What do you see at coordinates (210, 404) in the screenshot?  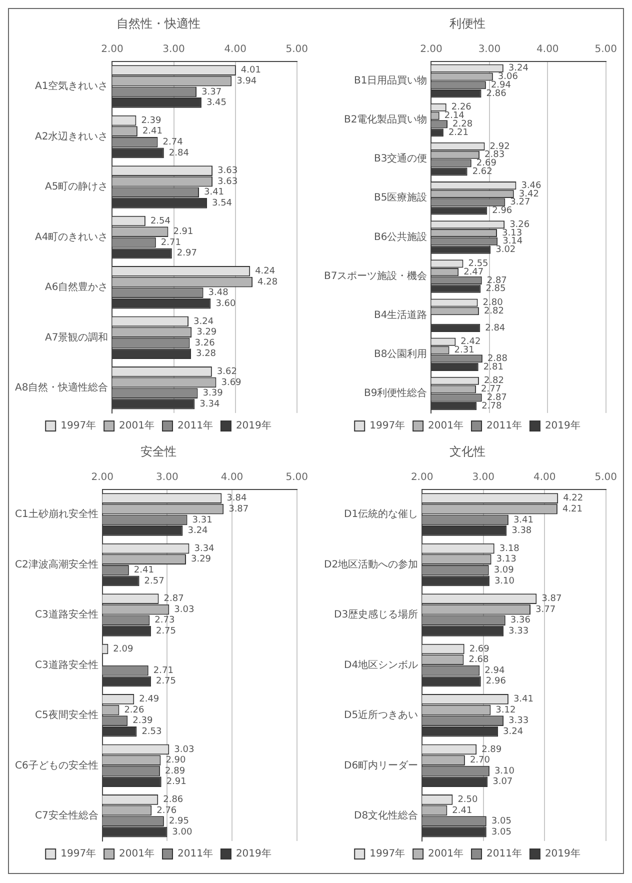 I see `data-label: 3.34` at bounding box center [210, 404].